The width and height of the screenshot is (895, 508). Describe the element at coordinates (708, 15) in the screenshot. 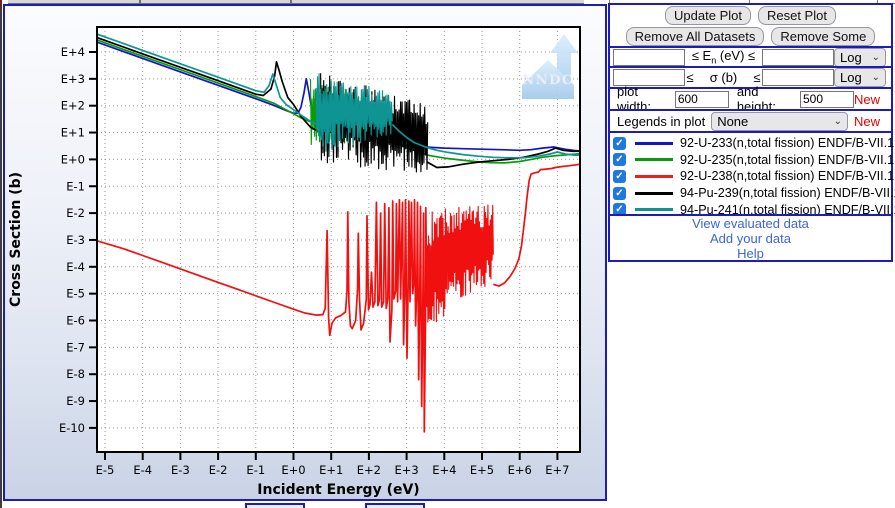

I see `update-plot-button: Update Plot` at that location.